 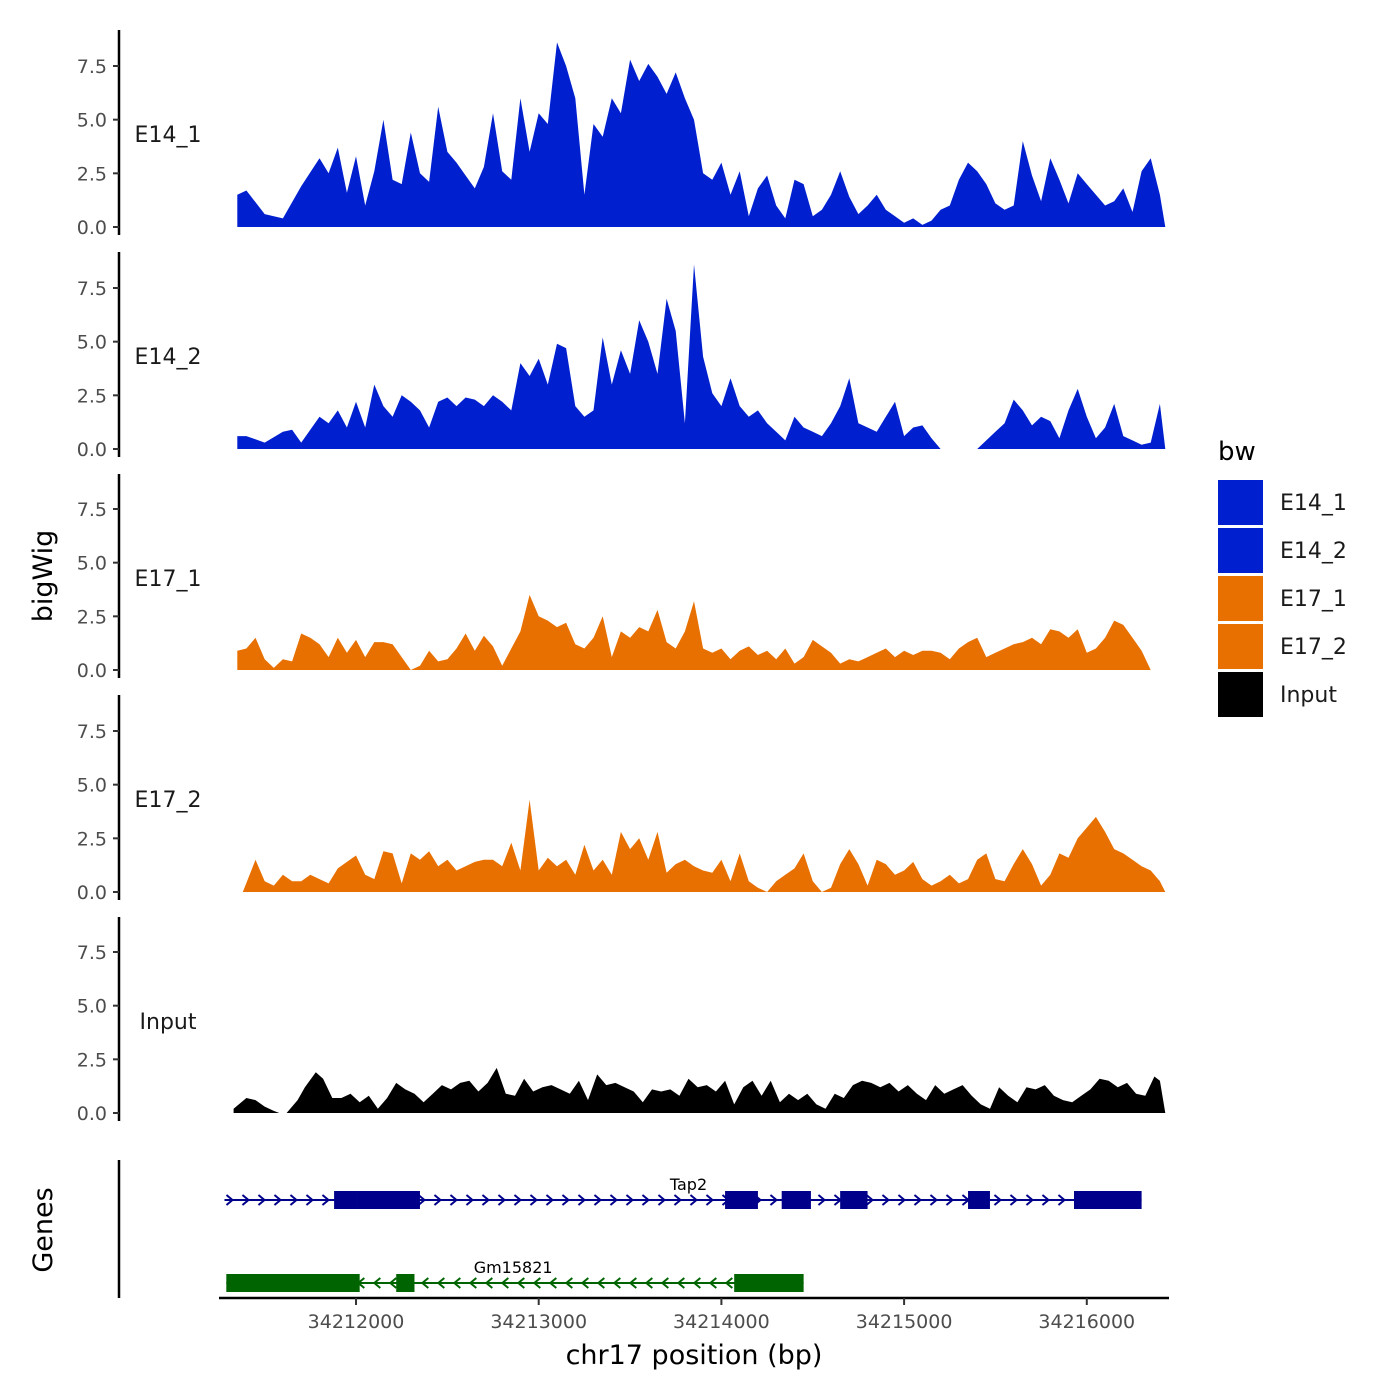 I want to click on track-label-E14_2: E14_2, so click(x=168, y=357).